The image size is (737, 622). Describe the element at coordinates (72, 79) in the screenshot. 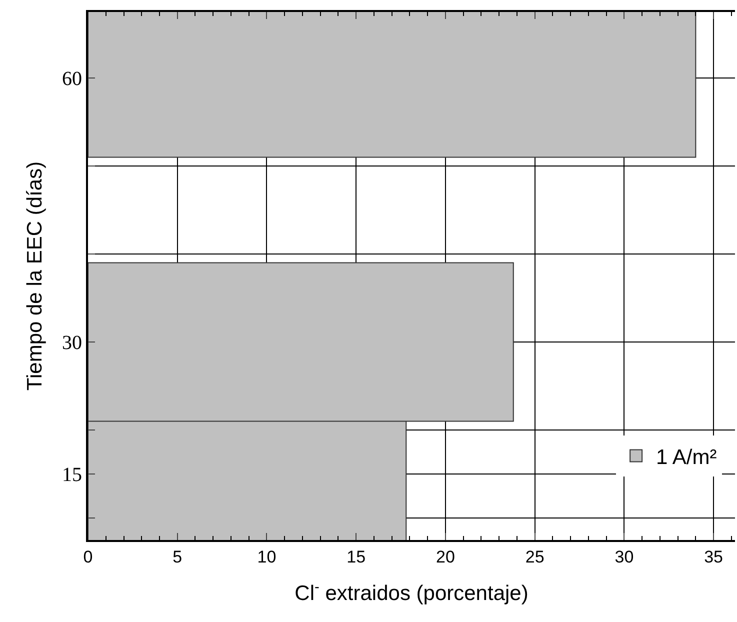

I see `y-tick-label: 60` at that location.